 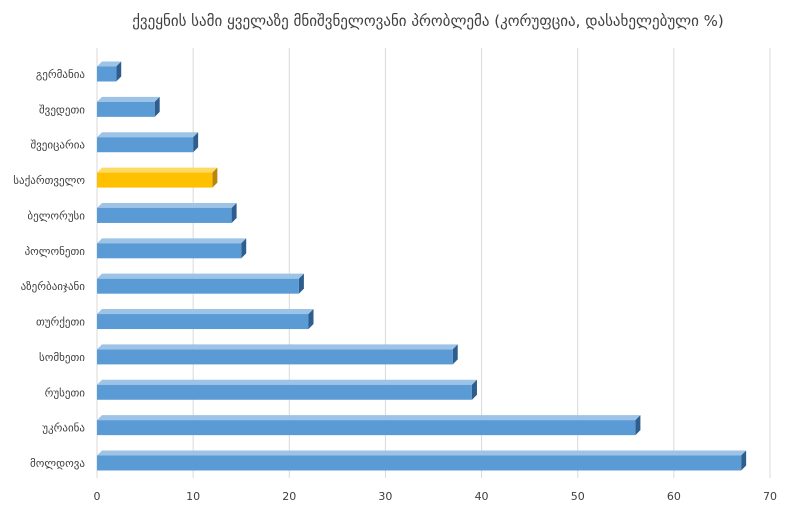 I want to click on category-label: პოლონეთი, so click(x=55, y=251).